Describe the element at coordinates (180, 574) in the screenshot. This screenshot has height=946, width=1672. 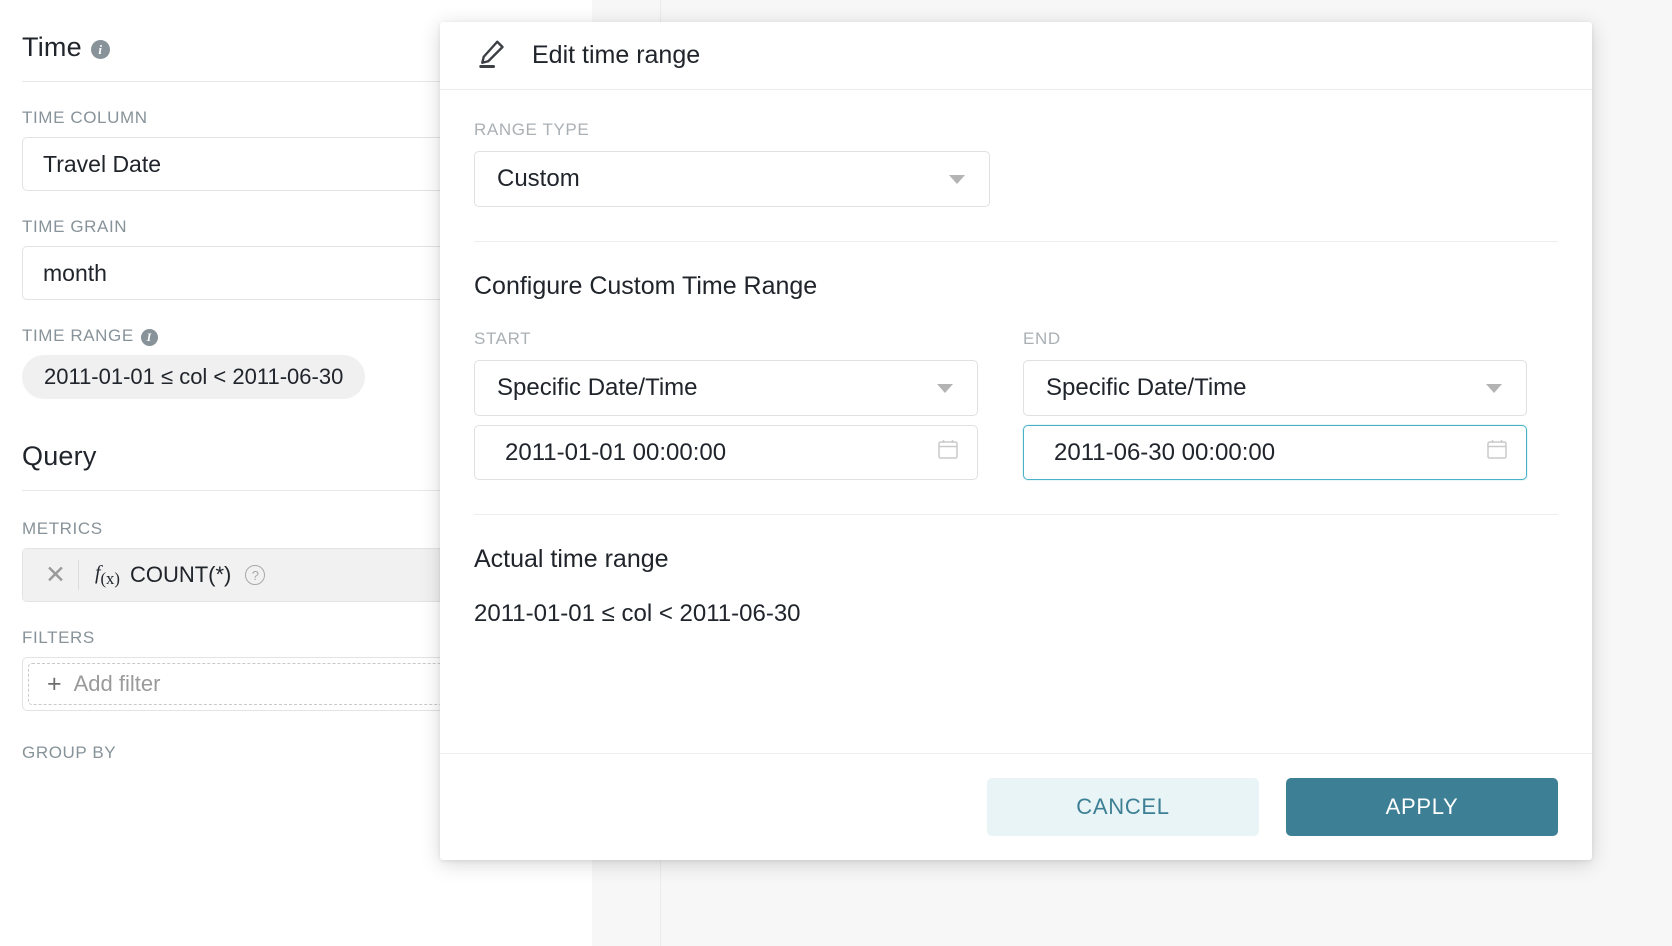
I see `metric-value: COUNT(*)` at that location.